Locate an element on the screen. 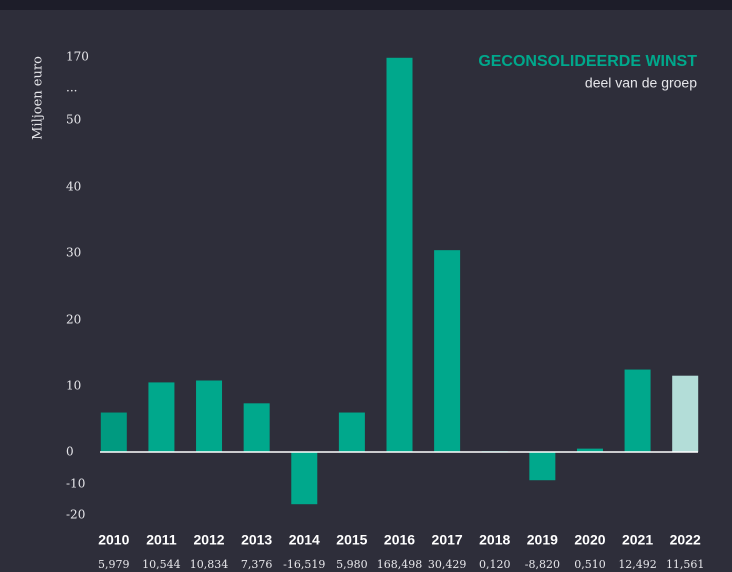 This screenshot has height=572, width=732. x-tick-label: 2018 is located at coordinates (494, 540).